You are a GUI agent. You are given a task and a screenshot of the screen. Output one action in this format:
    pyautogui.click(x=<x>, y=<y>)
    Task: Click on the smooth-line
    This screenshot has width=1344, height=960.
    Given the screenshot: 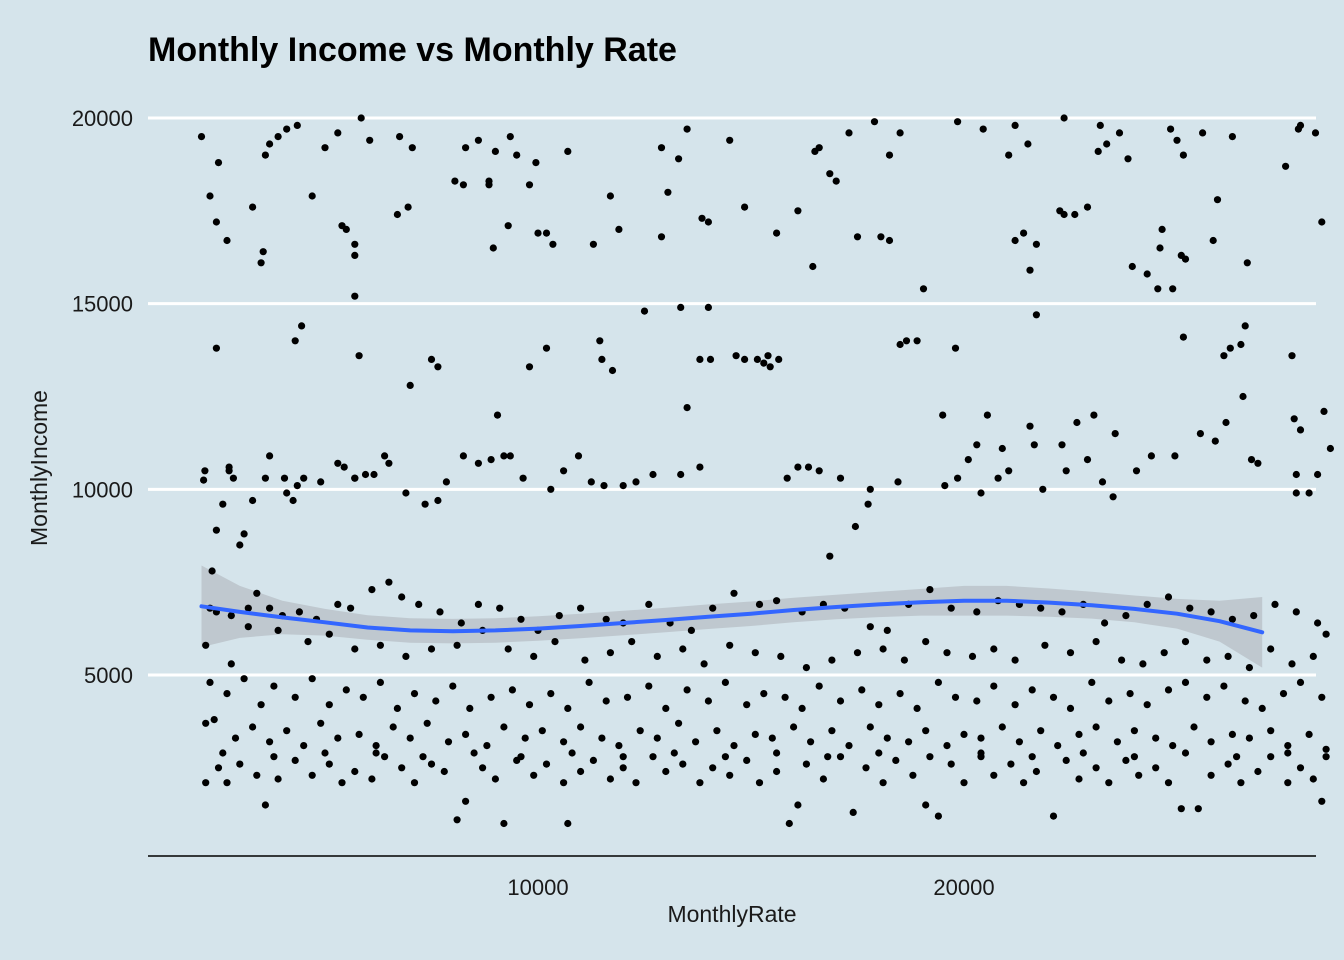 What is the action you would take?
    pyautogui.click(x=732, y=616)
    